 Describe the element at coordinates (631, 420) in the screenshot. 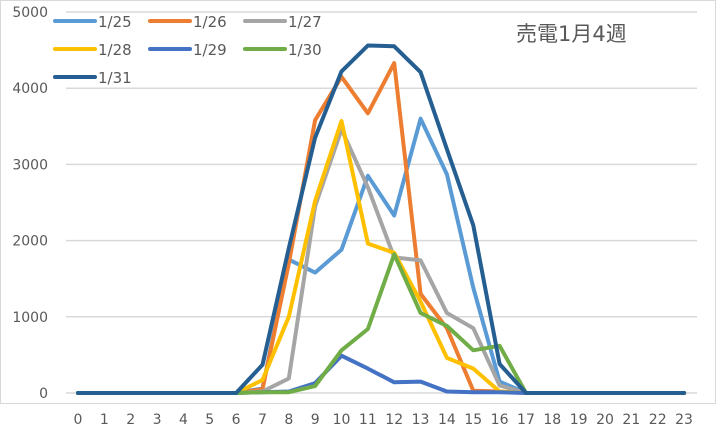

I see `x-tick-label: 21` at that location.